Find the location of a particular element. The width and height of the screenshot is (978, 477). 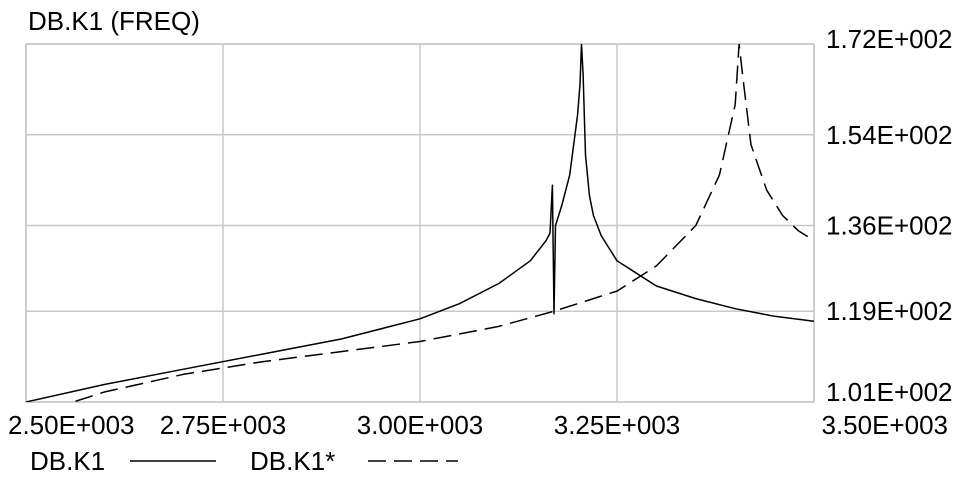

x-tick-label: 3.00E+003 is located at coordinates (420, 425).